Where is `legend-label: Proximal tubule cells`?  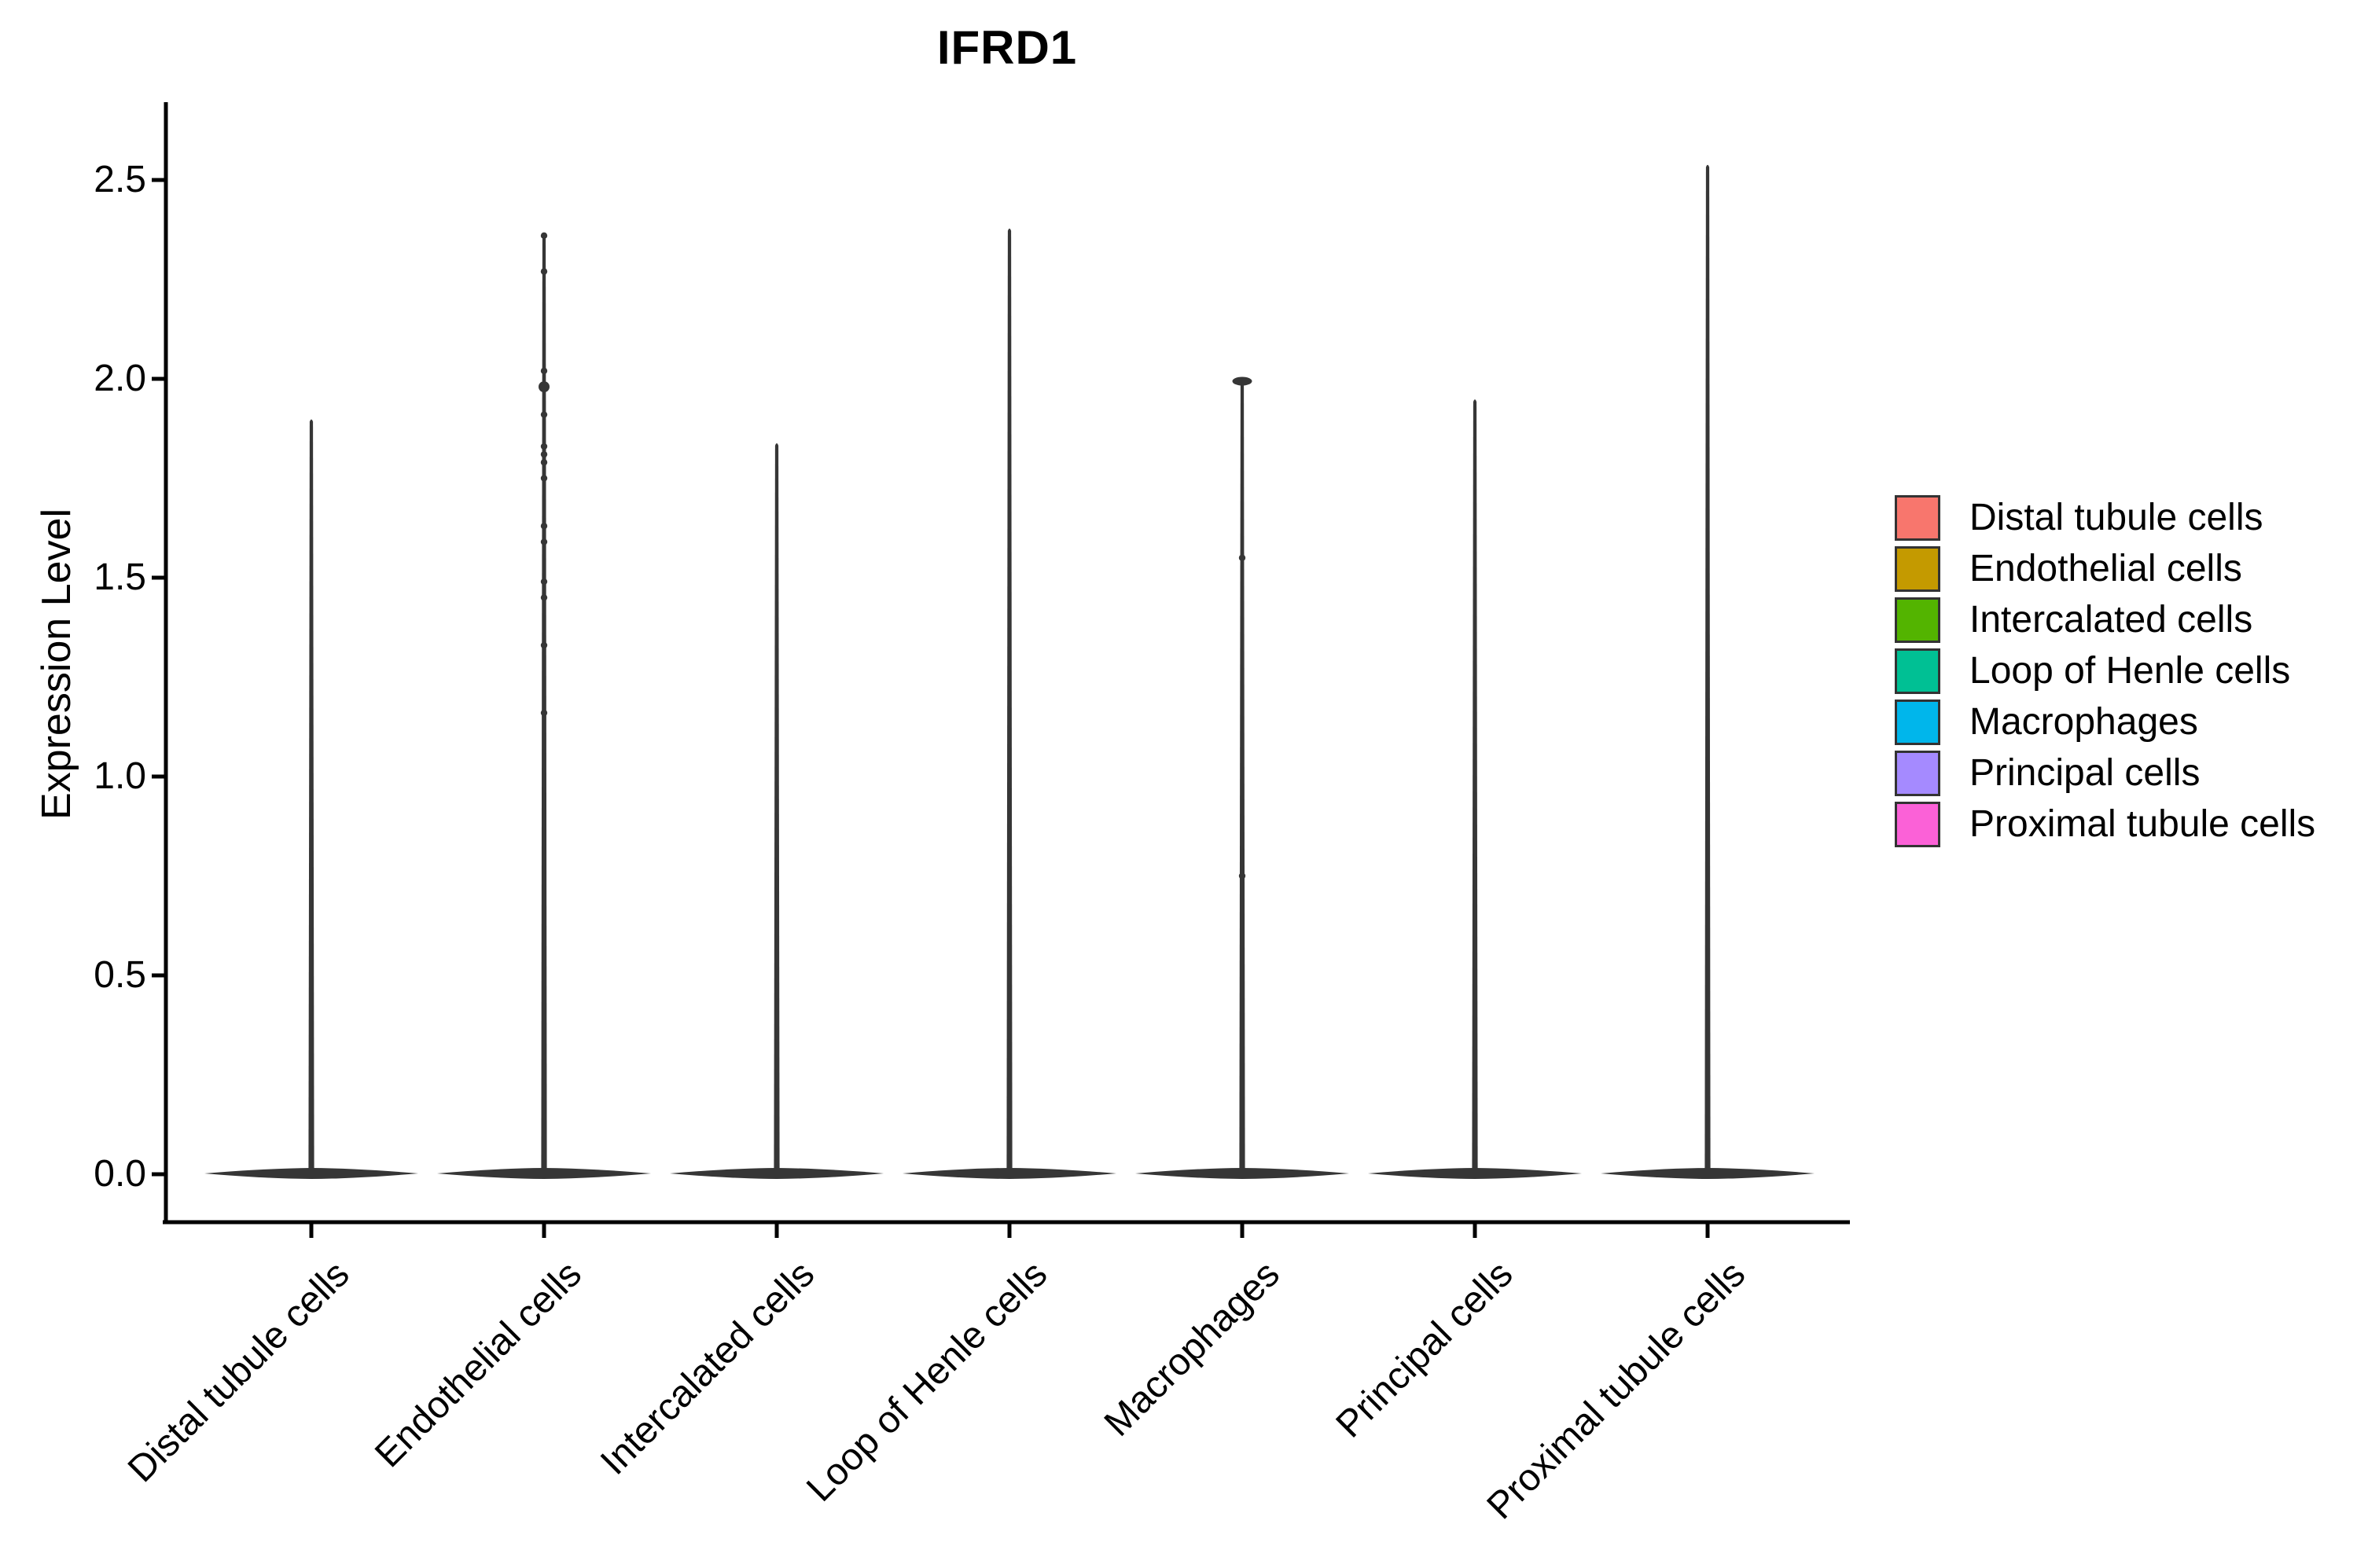
legend-label: Proximal tubule cells is located at coordinates (2142, 824).